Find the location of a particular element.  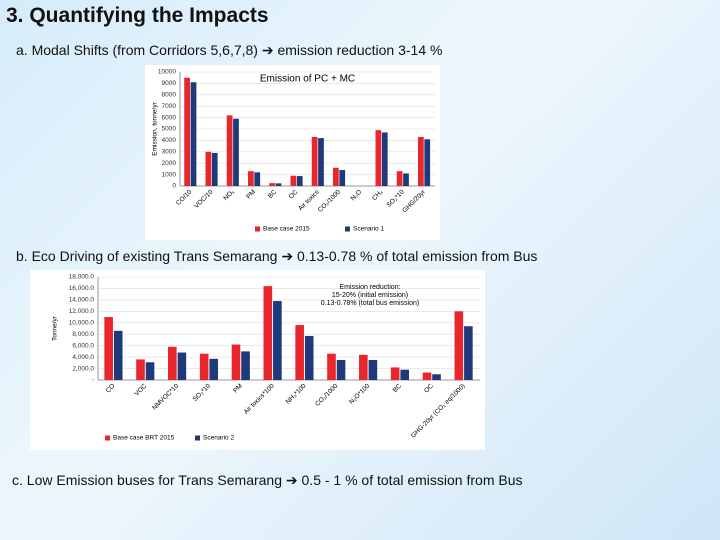

chart-title: Emission of PC + MC is located at coordinates (307, 79).